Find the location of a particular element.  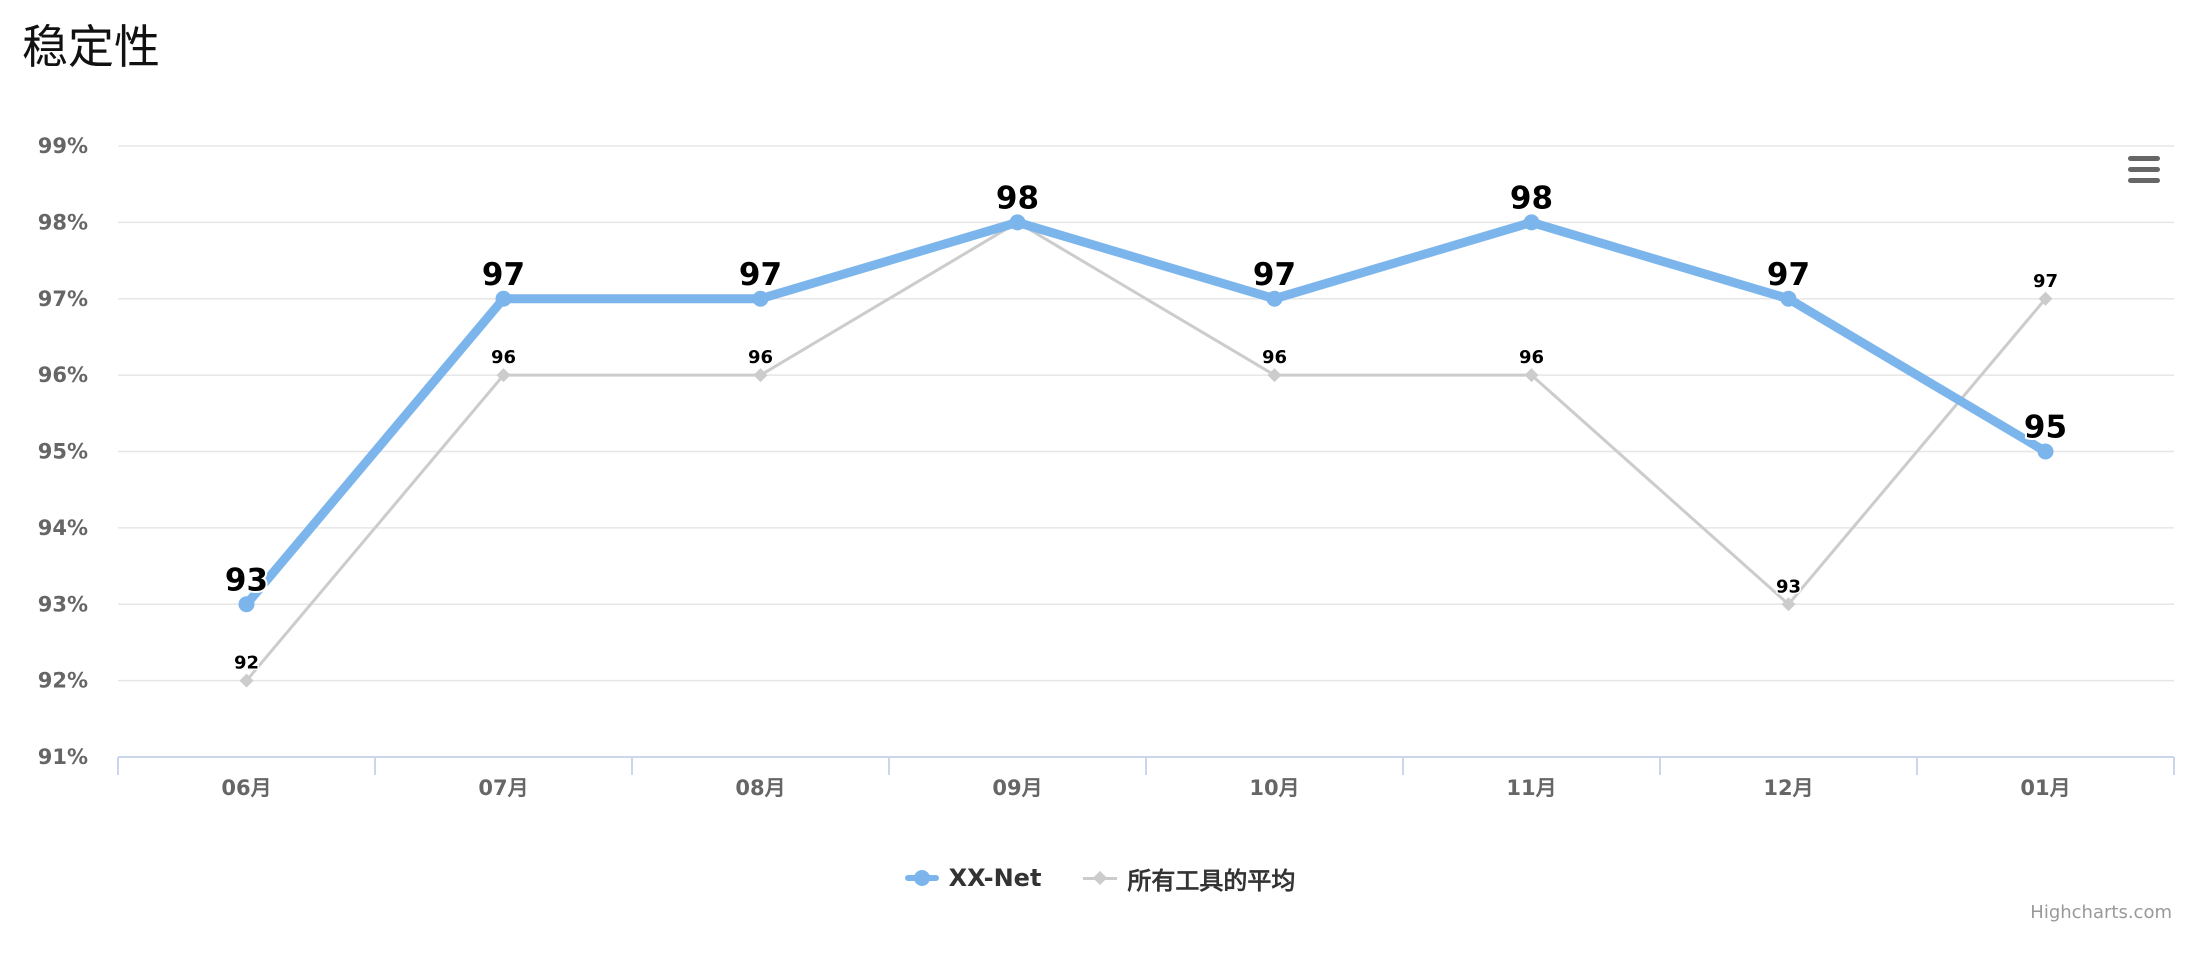

legend-diamond-line-icon is located at coordinates (1100, 878).